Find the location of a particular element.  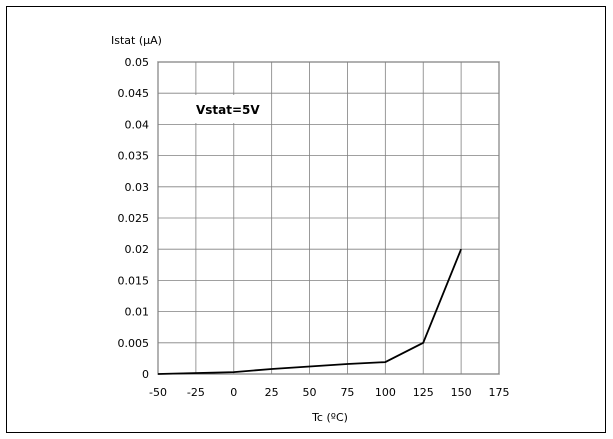

x-tick-label: 75 is located at coordinates (347, 392).